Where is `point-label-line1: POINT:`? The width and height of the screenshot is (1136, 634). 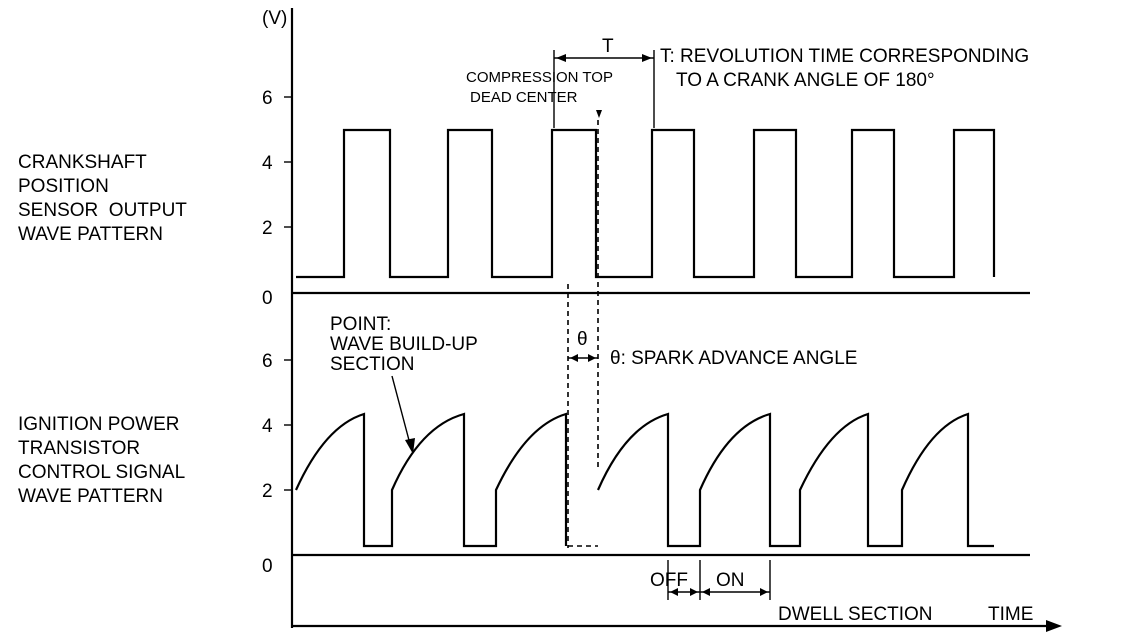
point-label-line1: POINT: is located at coordinates (360, 324).